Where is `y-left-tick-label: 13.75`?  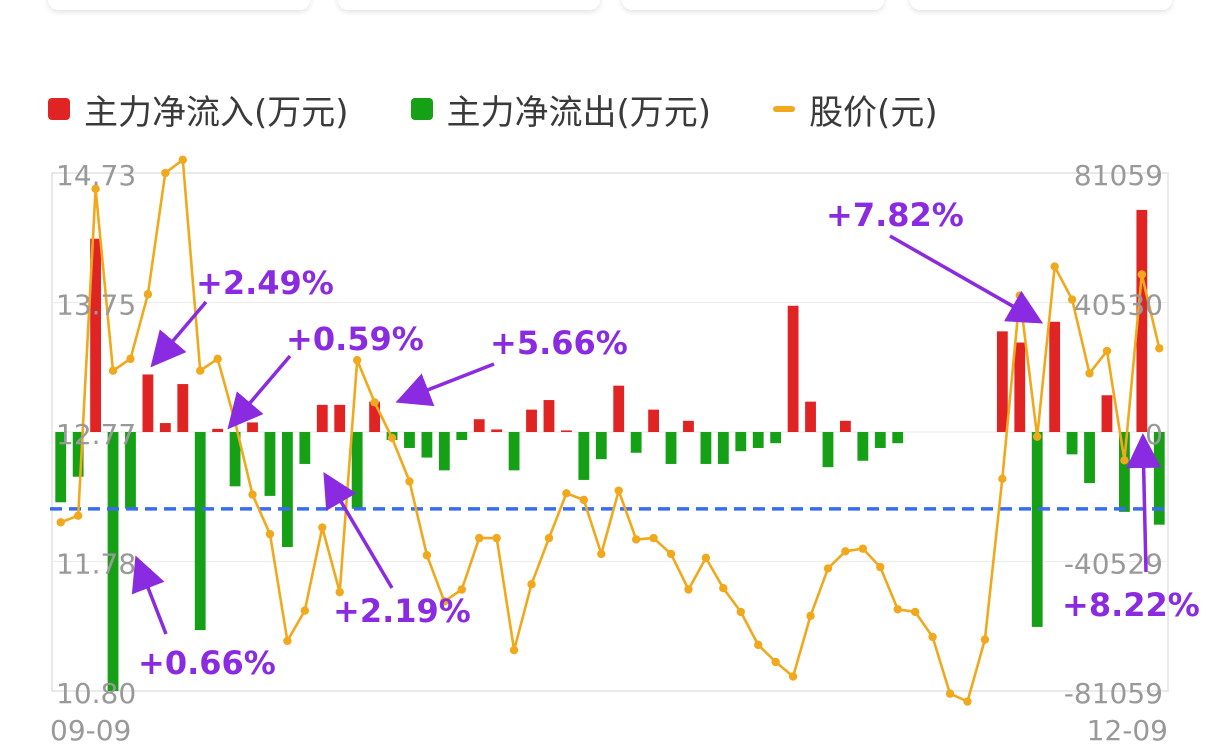 y-left-tick-label: 13.75 is located at coordinates (96, 305).